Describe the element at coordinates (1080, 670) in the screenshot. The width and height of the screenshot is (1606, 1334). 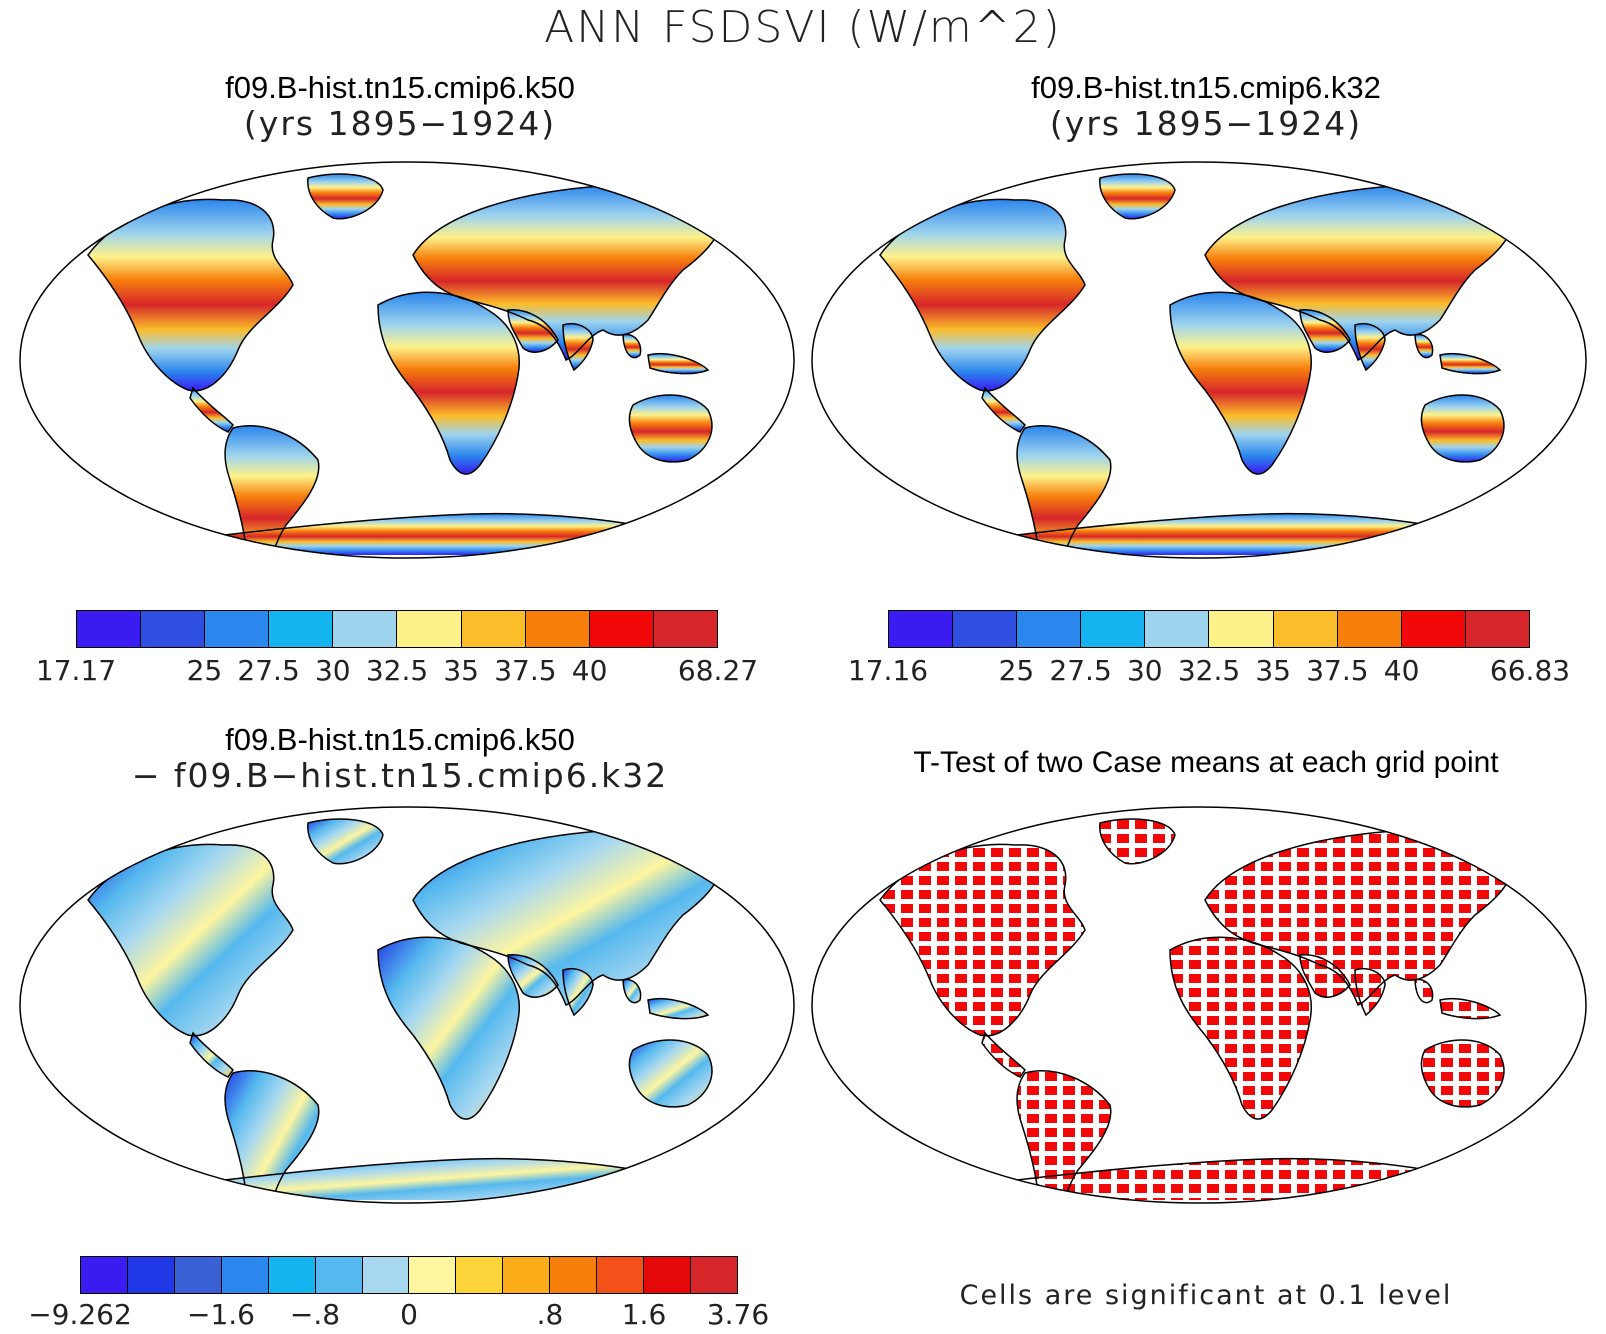
I see `colorbar-2-label: 27.5` at that location.